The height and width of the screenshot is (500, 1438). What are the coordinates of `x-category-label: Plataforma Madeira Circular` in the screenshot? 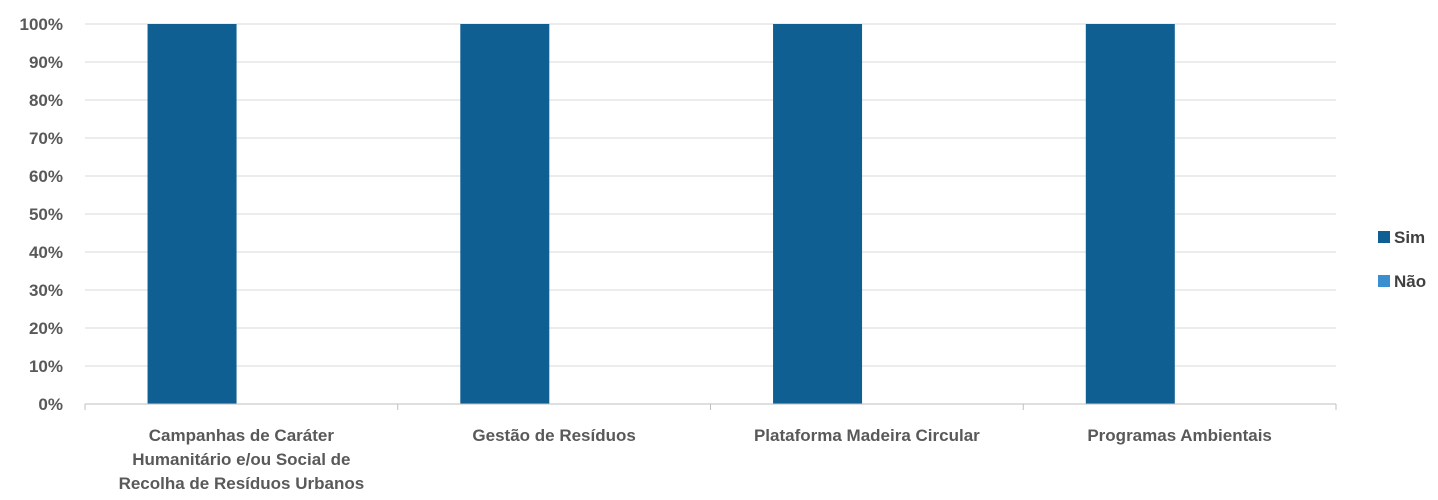 It's located at (867, 435).